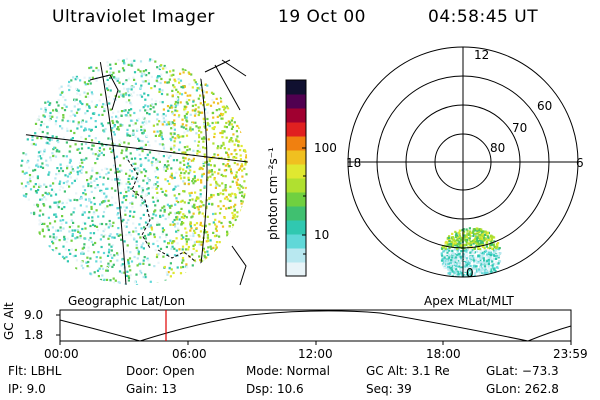  I want to click on status-mode: Mode: Normal, so click(288, 371).